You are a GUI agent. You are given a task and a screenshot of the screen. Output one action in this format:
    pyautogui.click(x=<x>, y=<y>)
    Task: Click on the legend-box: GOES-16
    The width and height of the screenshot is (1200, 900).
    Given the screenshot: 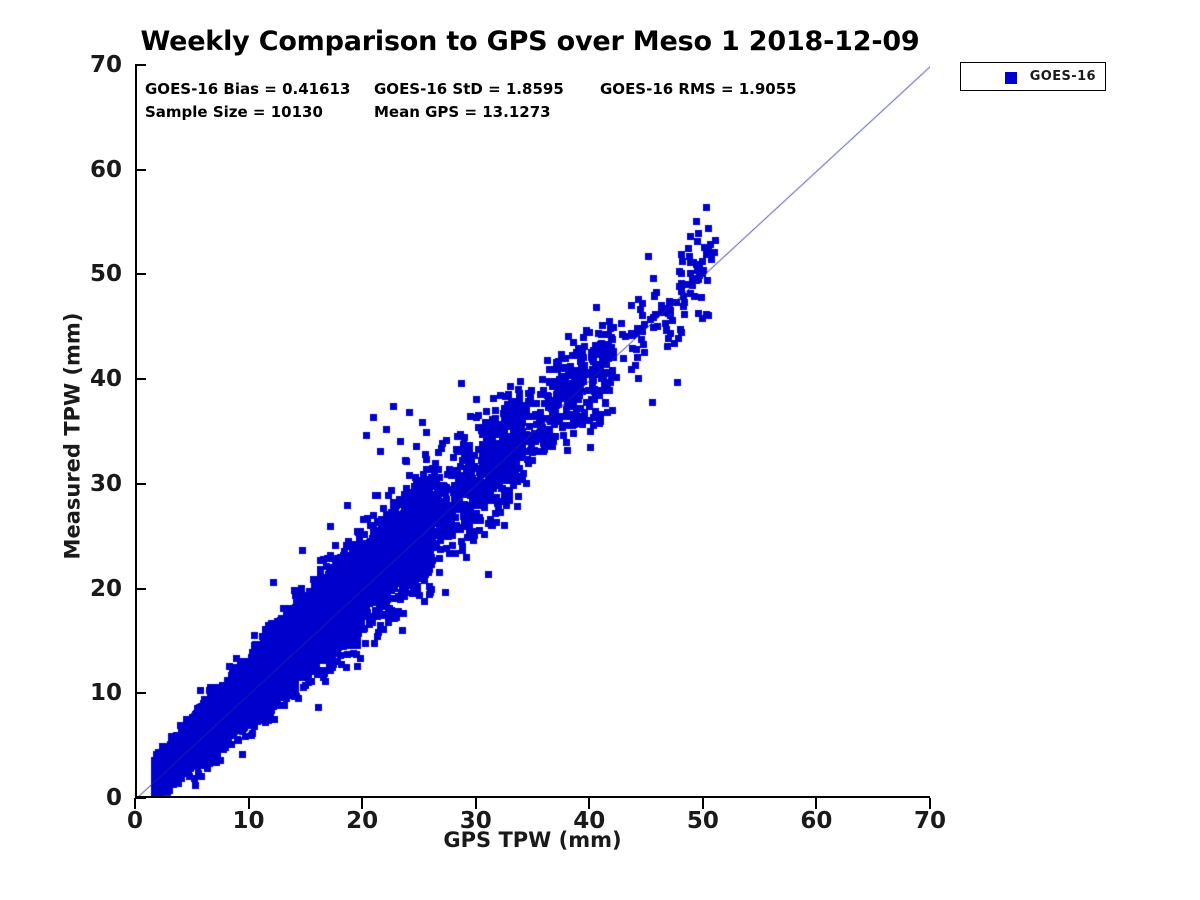 What is the action you would take?
    pyautogui.click(x=1033, y=76)
    